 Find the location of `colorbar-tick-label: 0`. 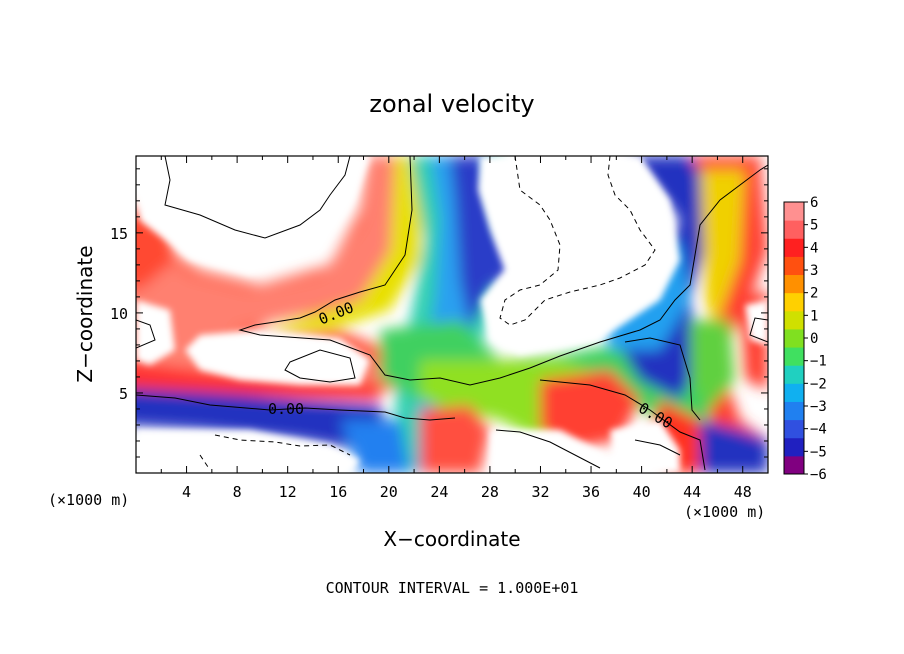

colorbar-tick-label: 0 is located at coordinates (814, 339).